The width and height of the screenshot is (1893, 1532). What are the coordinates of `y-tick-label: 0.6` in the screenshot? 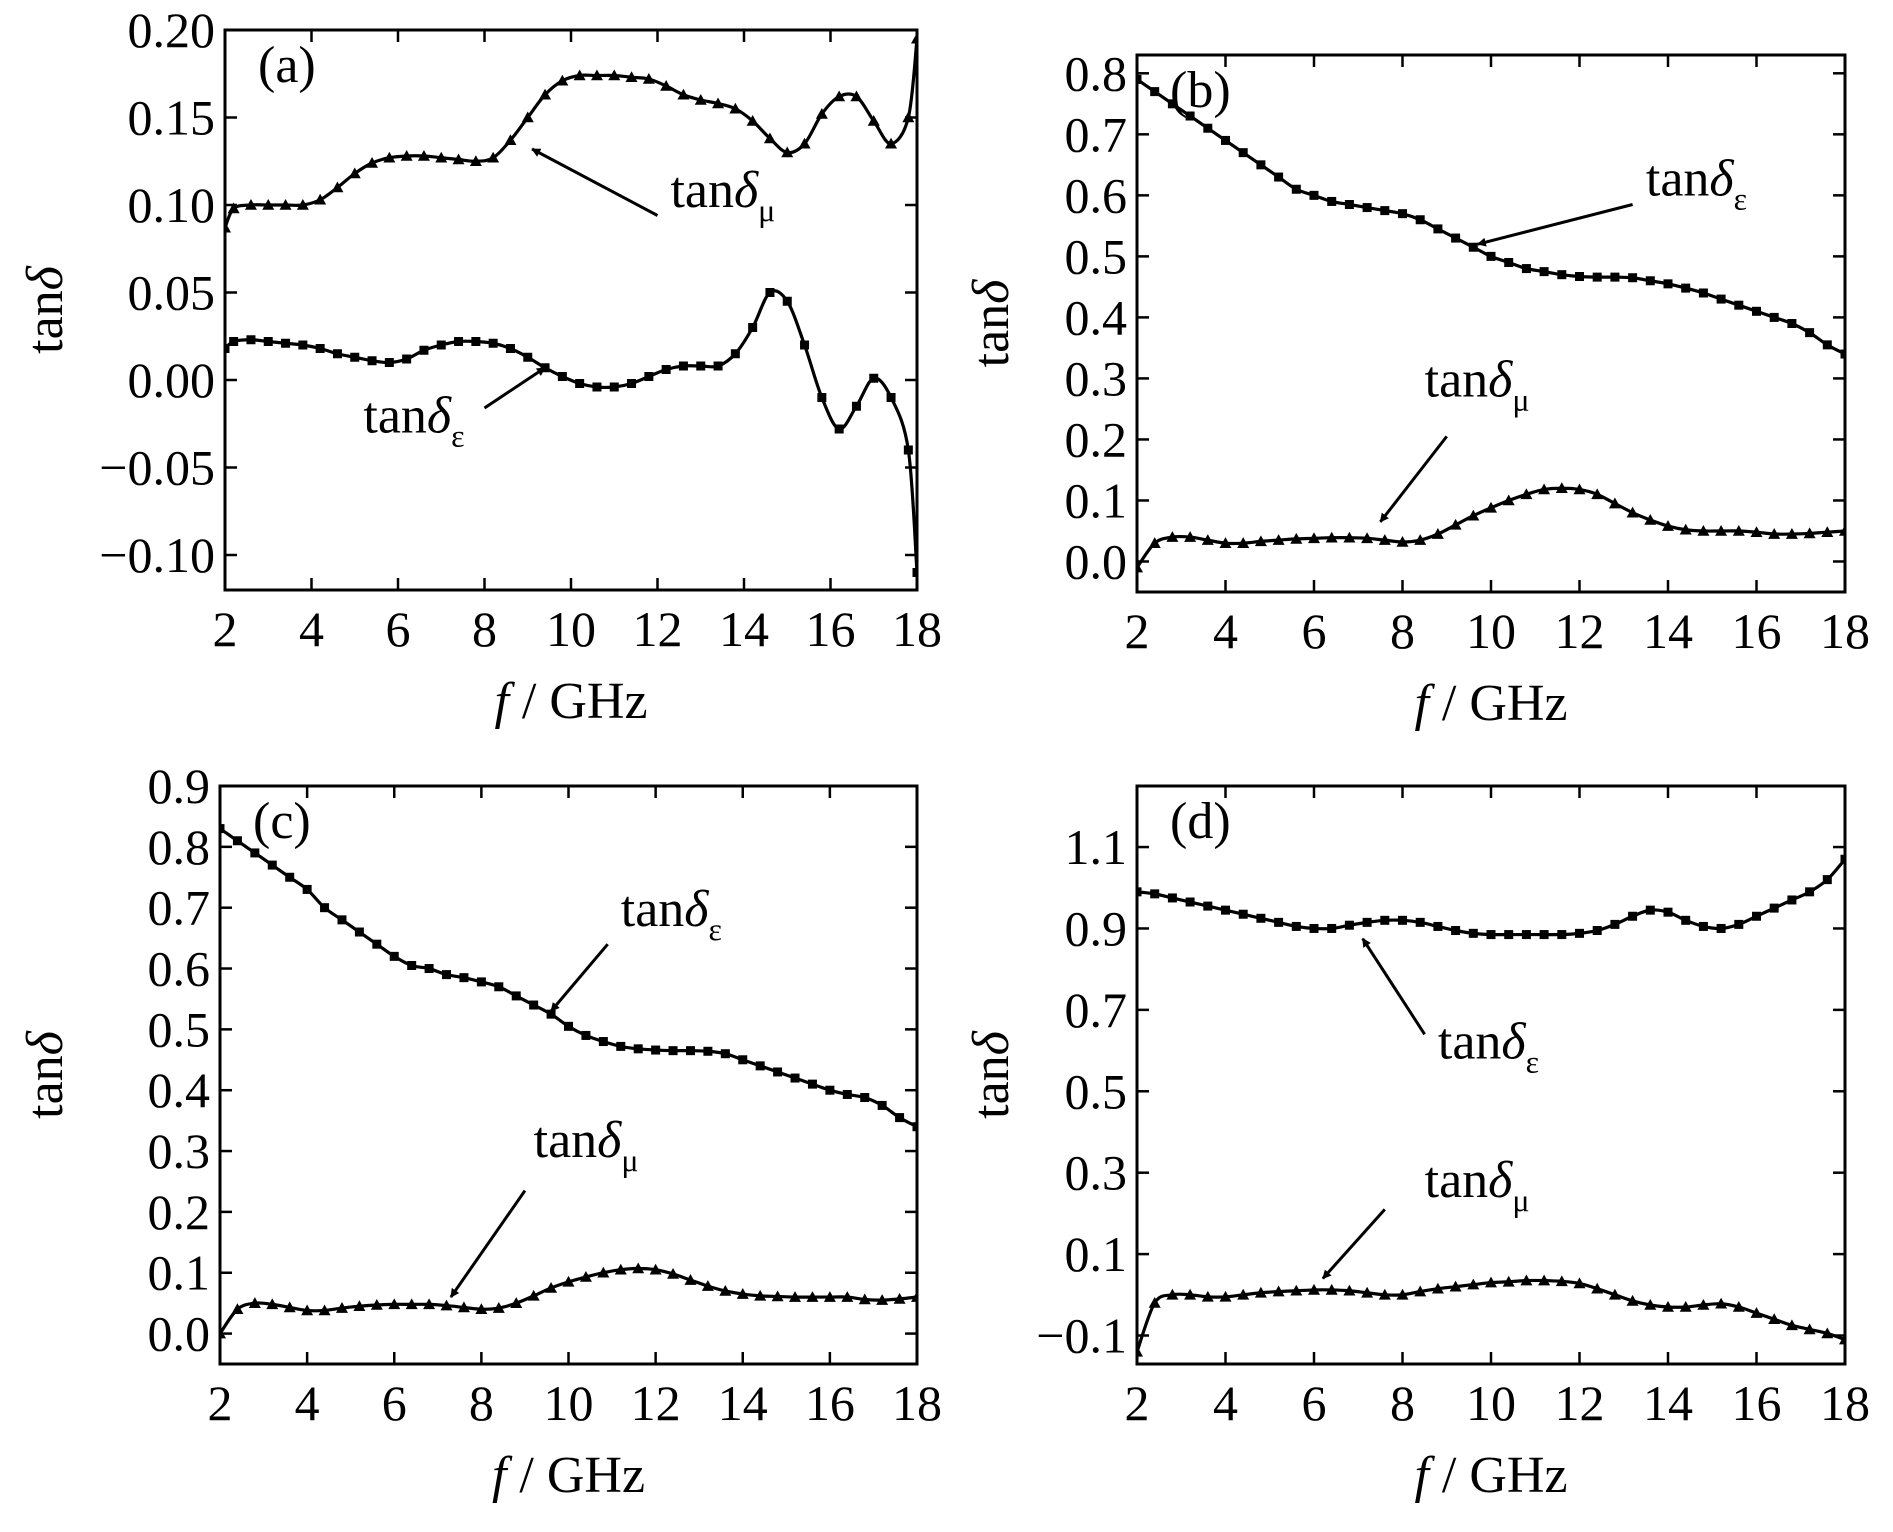 It's located at (179, 969).